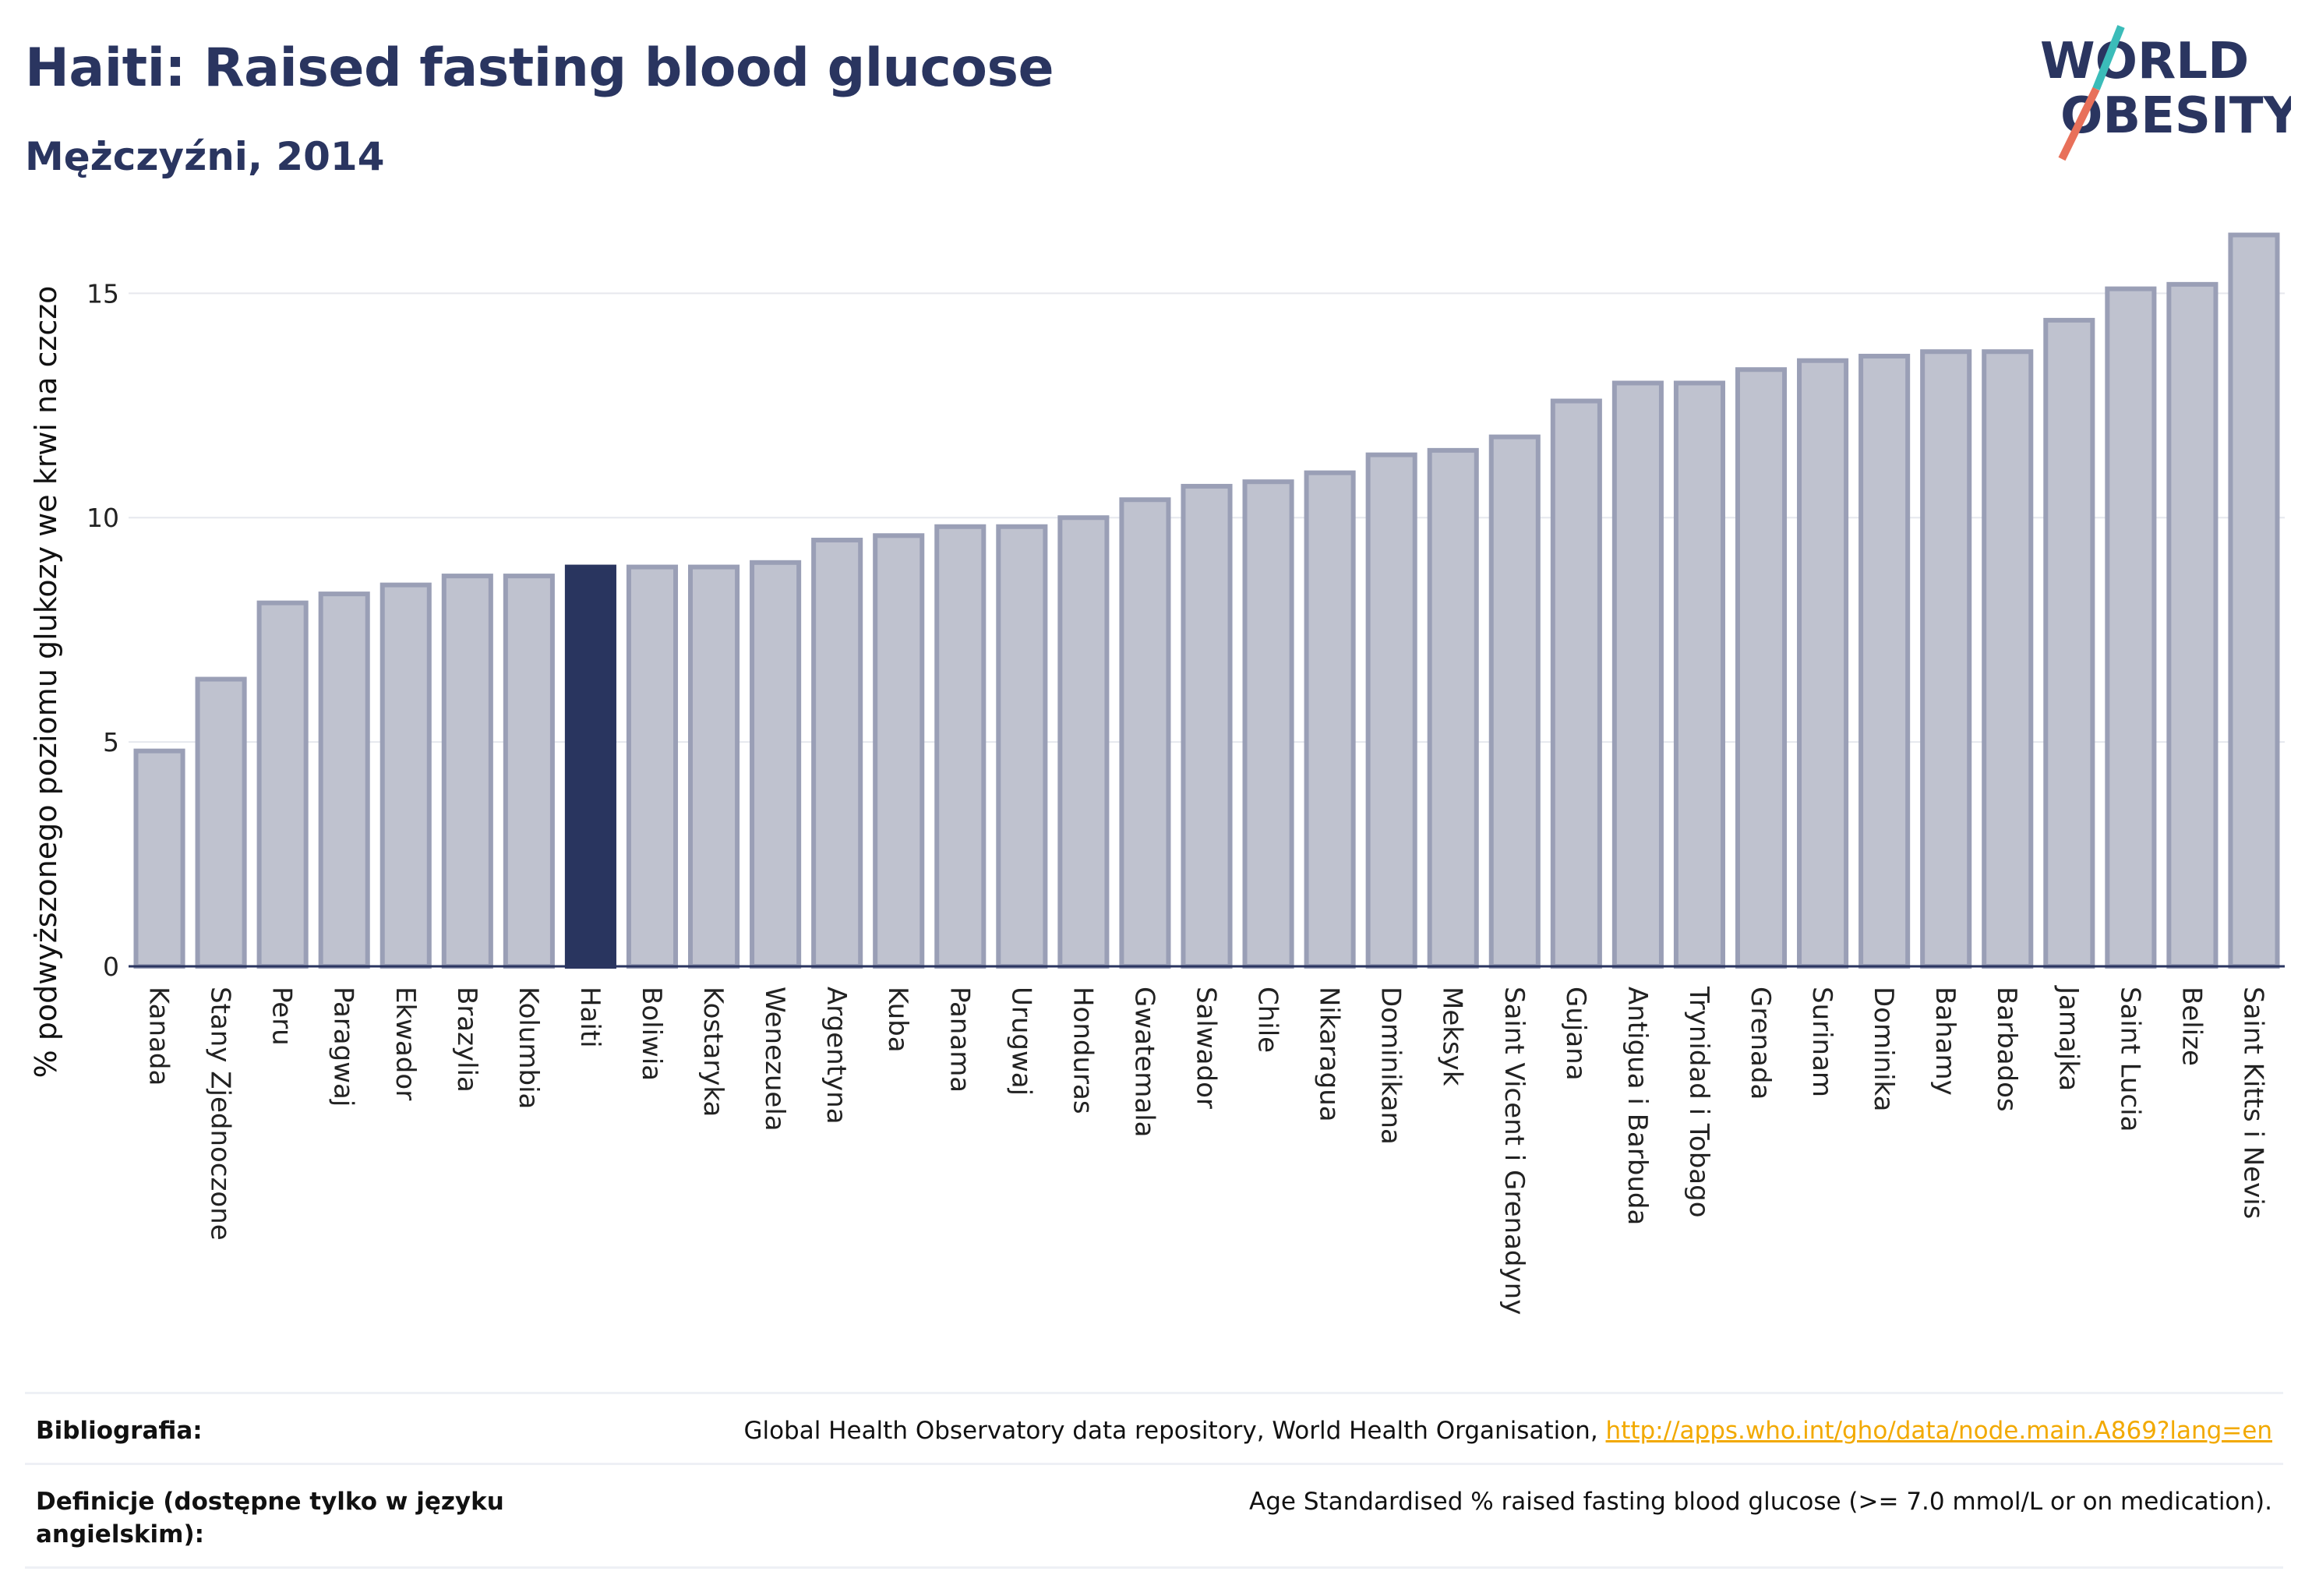 The width and height of the screenshot is (2305, 1596). What do you see at coordinates (2252, 1103) in the screenshot?
I see `x-category-label: Saint Kitts i Nevis` at bounding box center [2252, 1103].